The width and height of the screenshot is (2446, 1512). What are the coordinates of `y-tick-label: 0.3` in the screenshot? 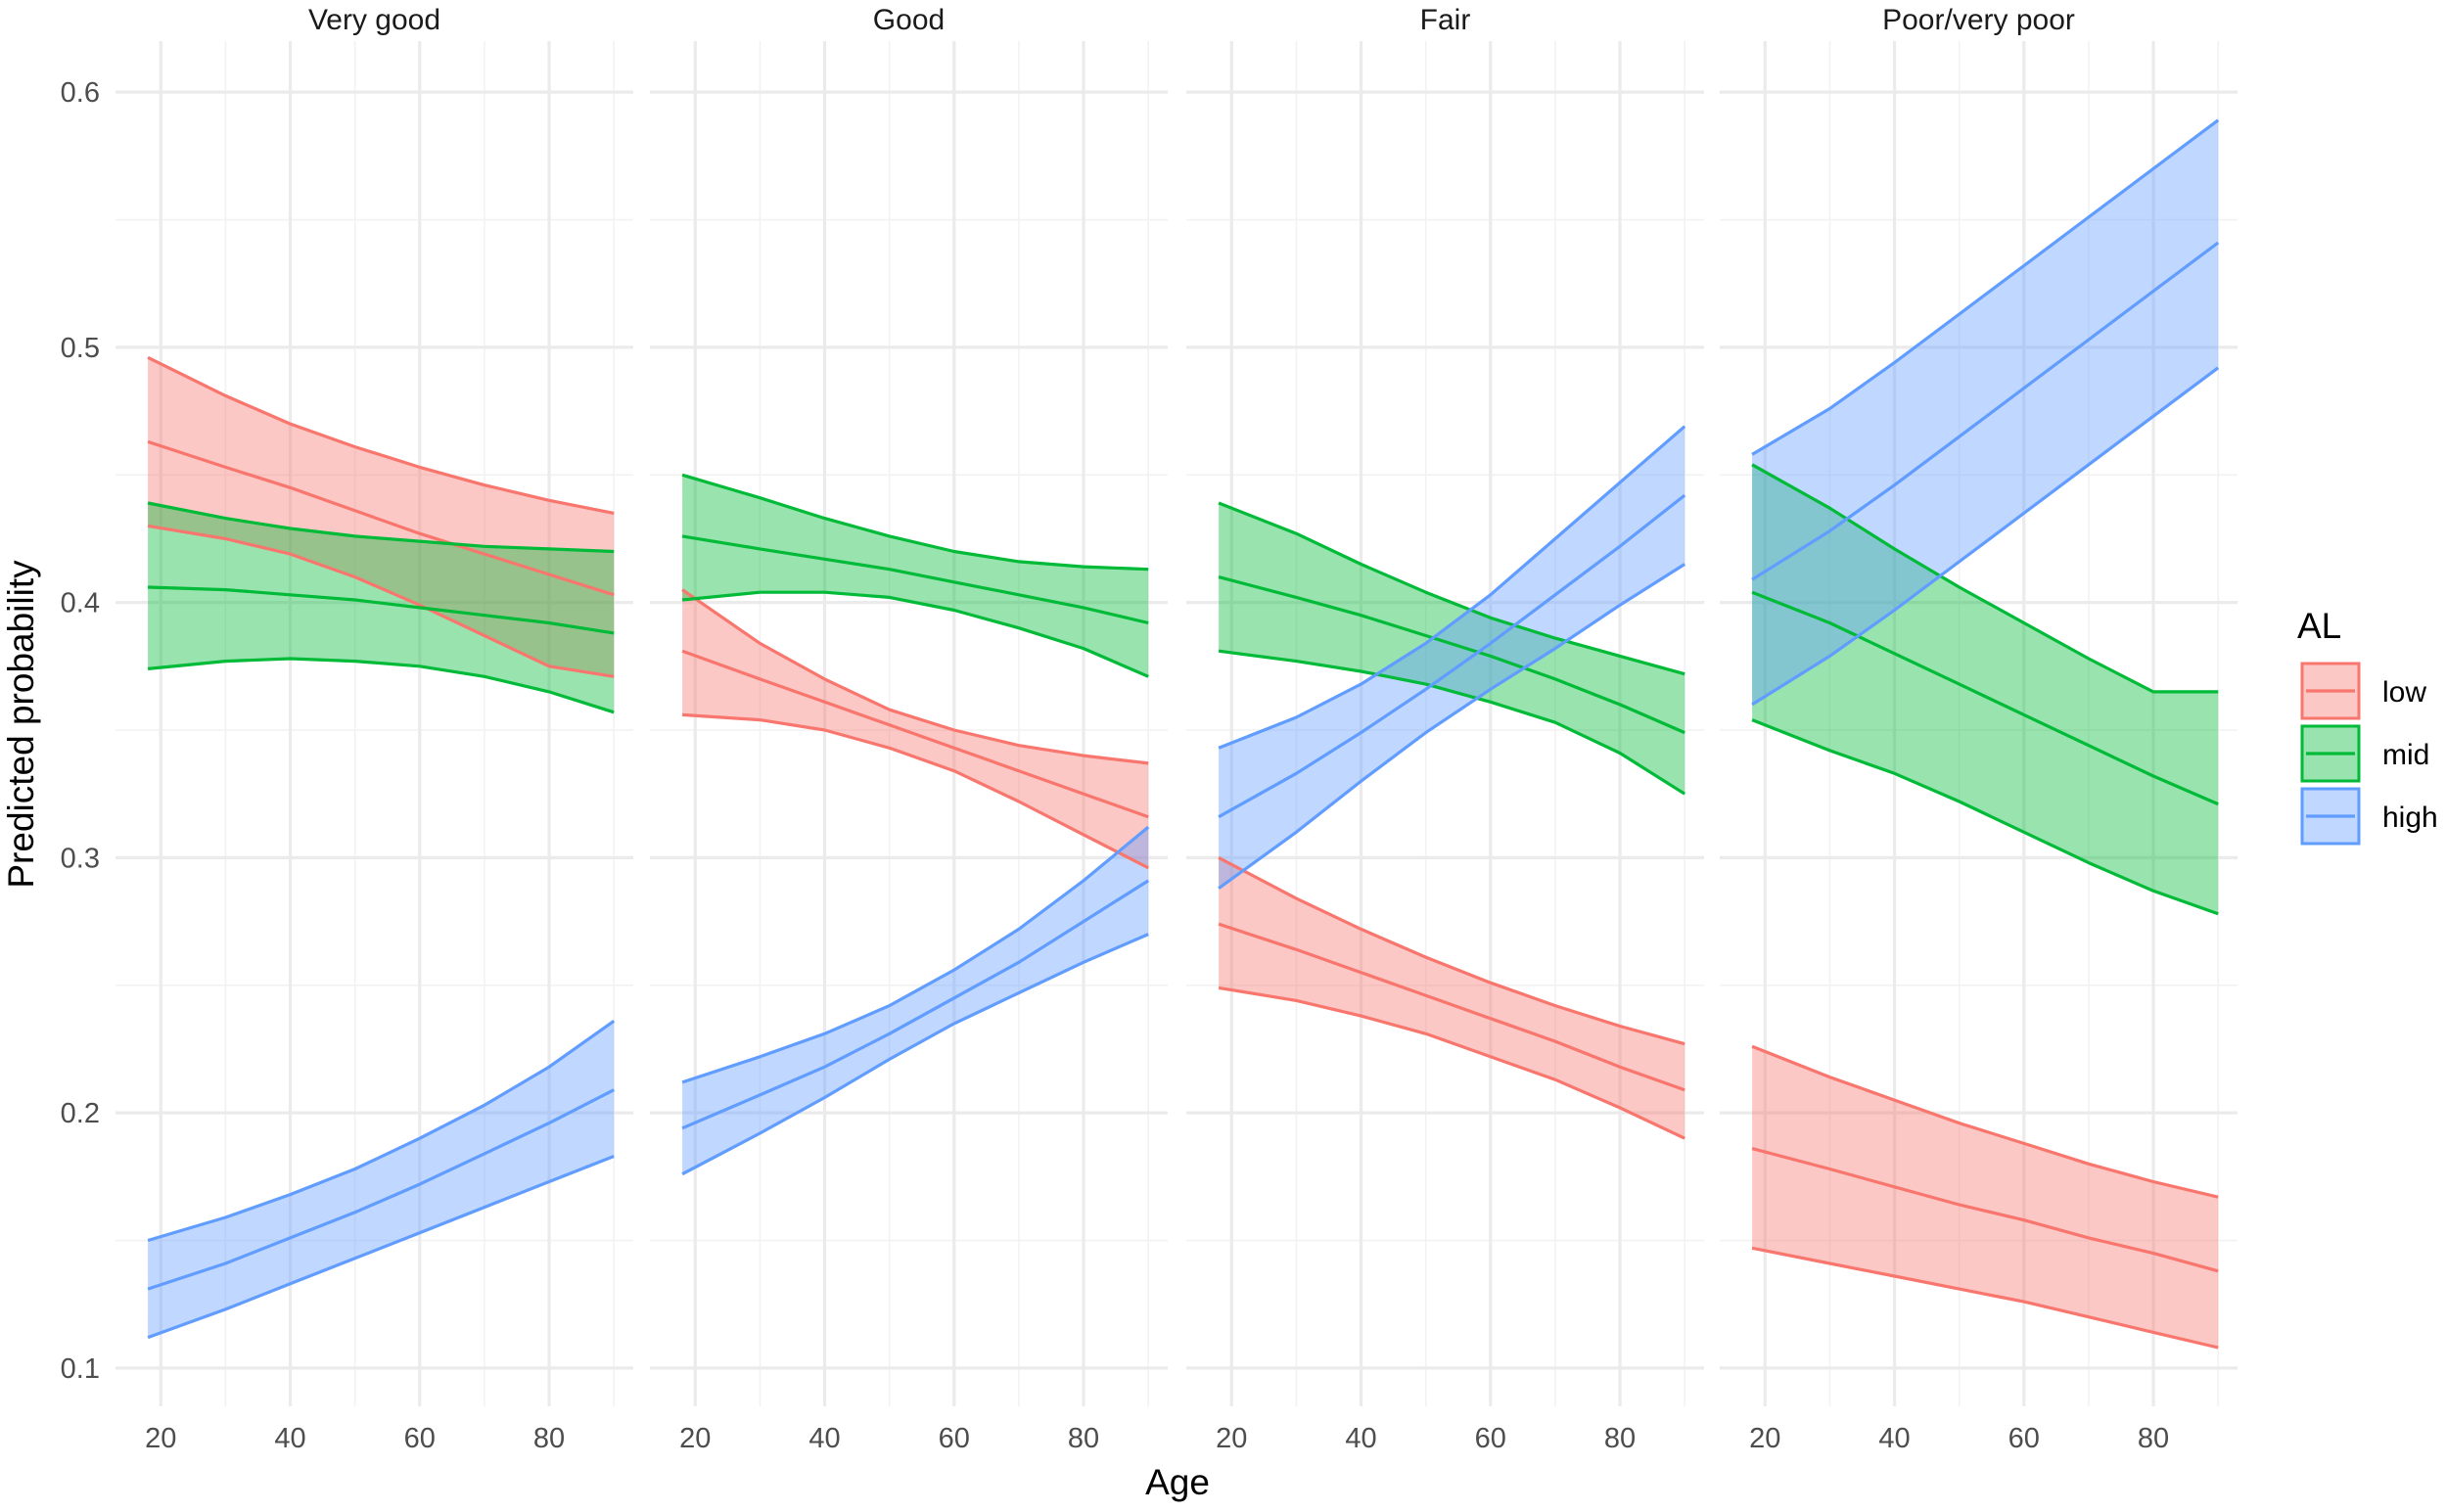 It's located at (80, 858).